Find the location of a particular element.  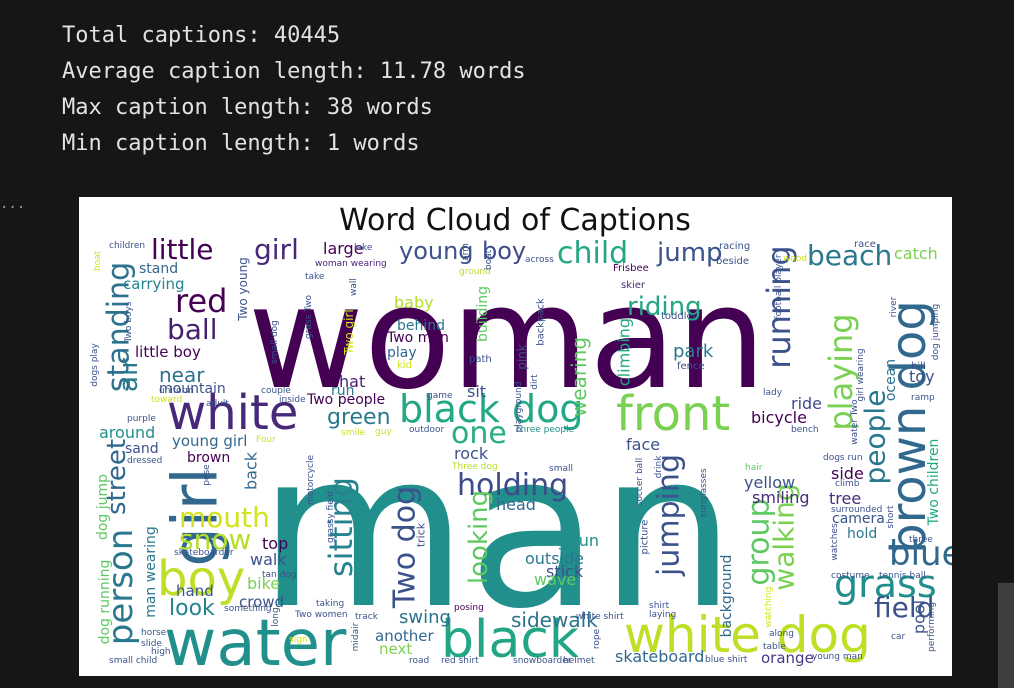

word-rock: rock is located at coordinates (471, 453).